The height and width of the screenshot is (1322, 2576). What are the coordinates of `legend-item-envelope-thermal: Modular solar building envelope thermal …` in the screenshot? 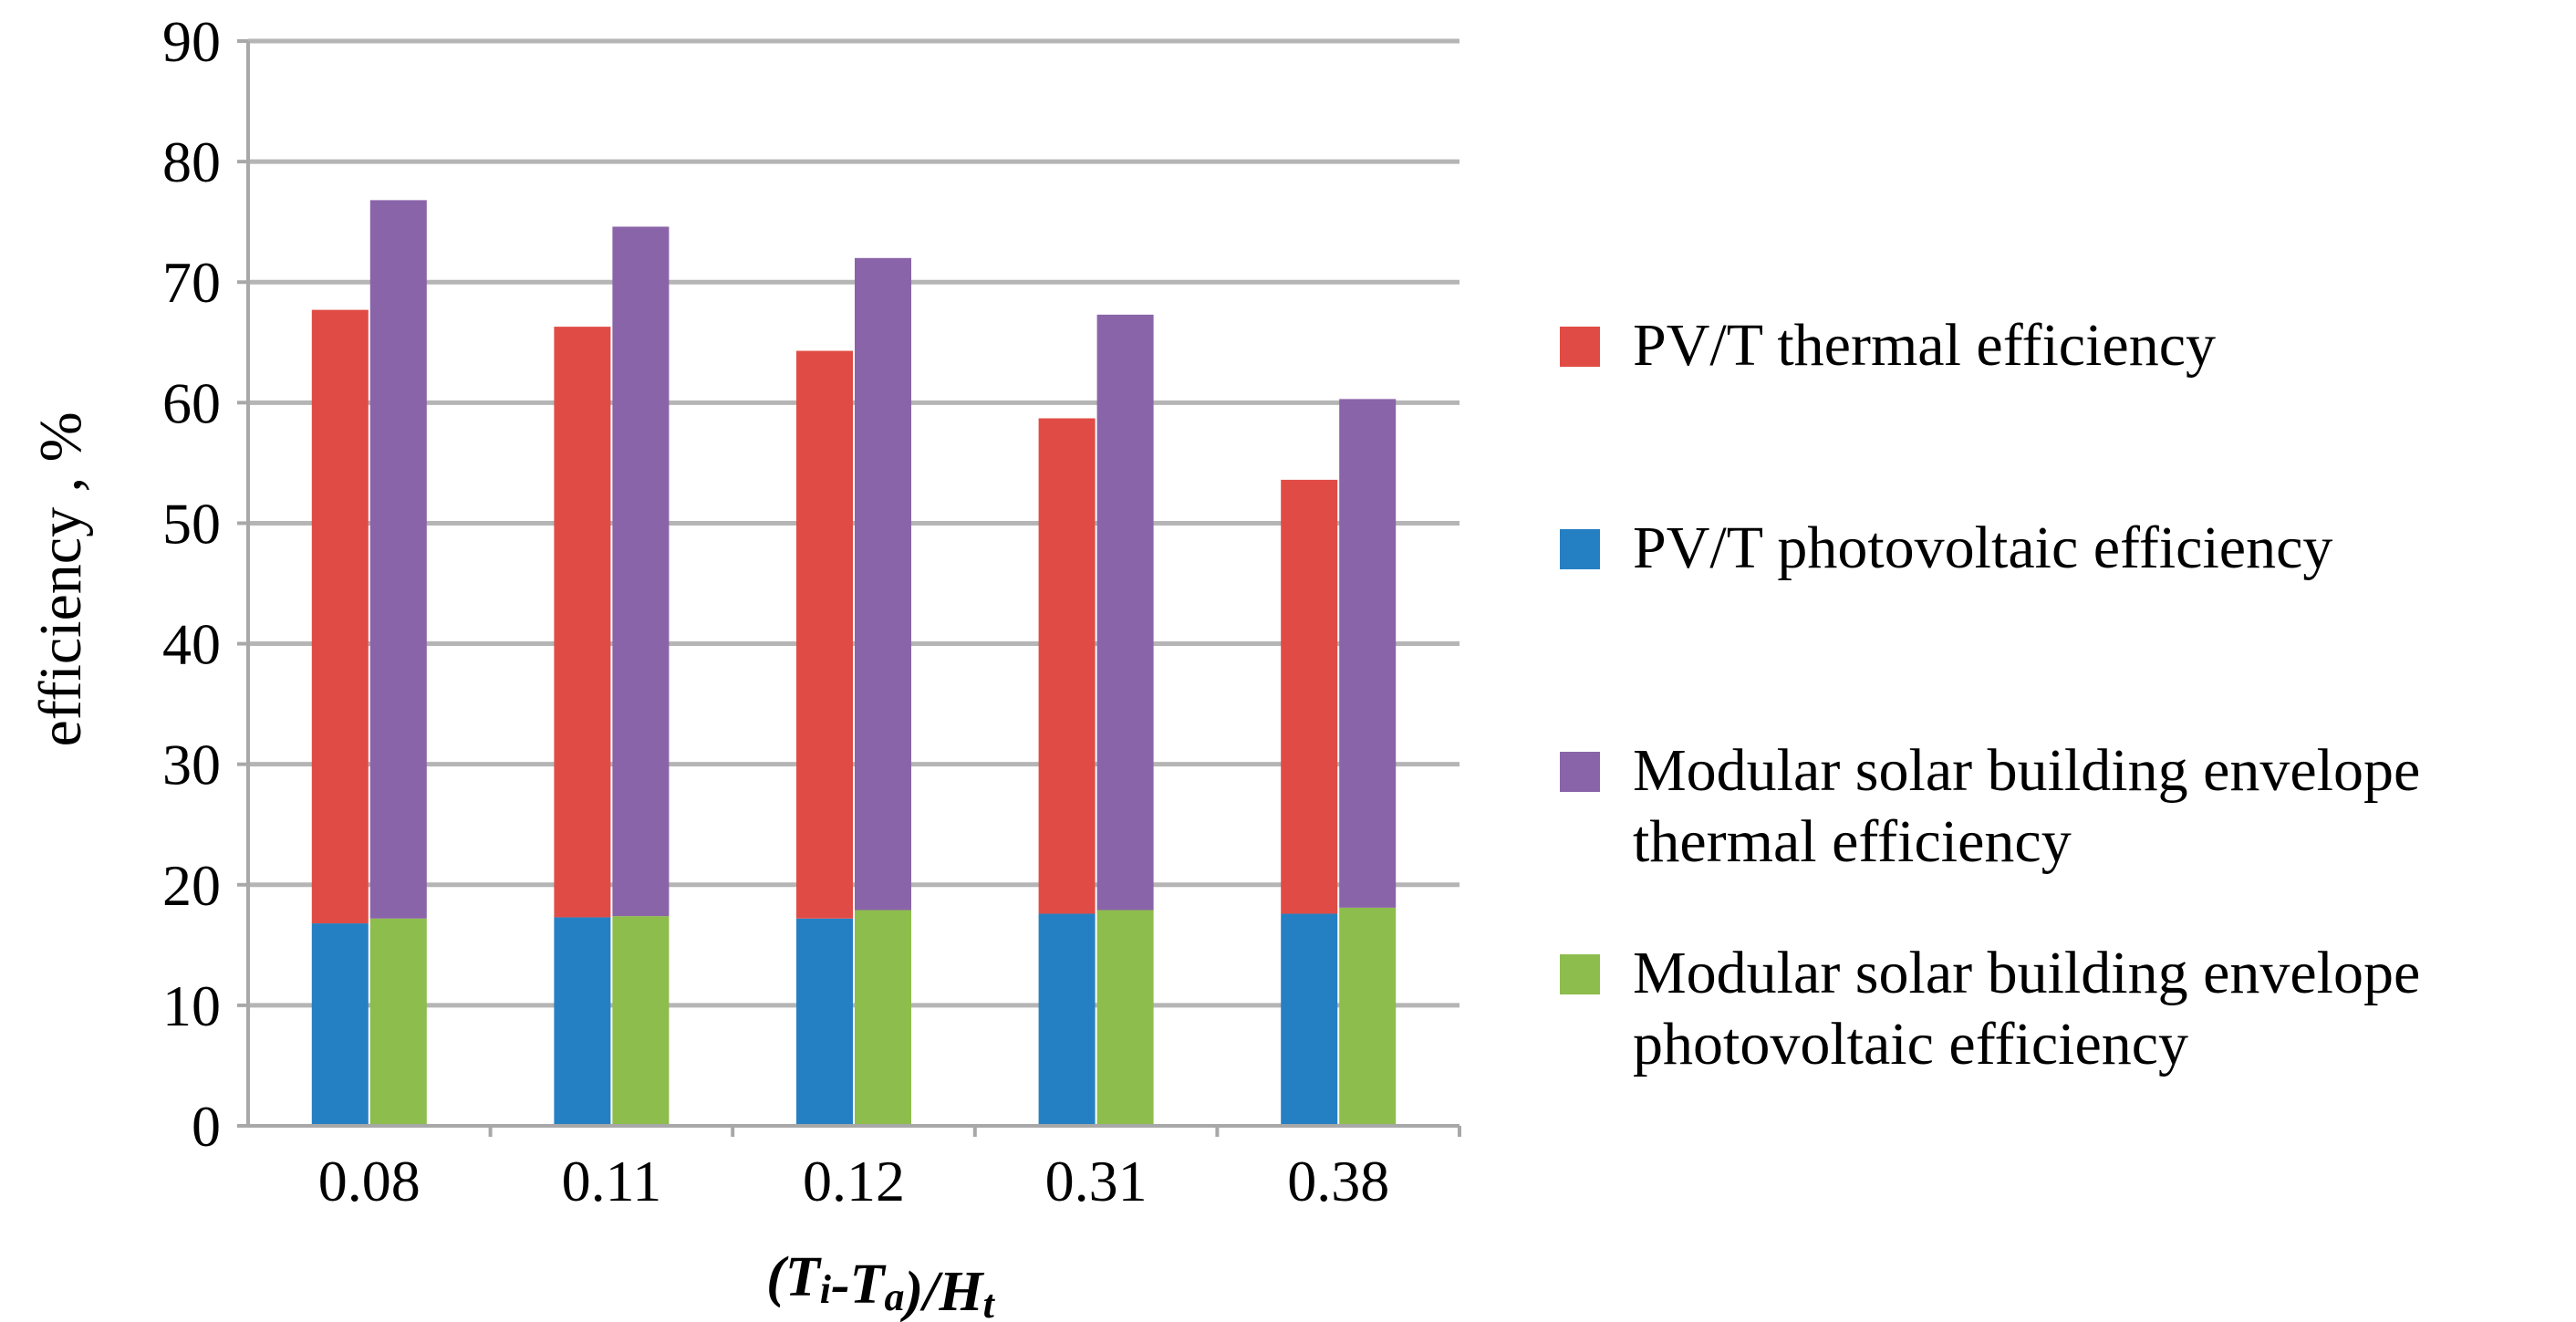 It's located at (1990, 807).